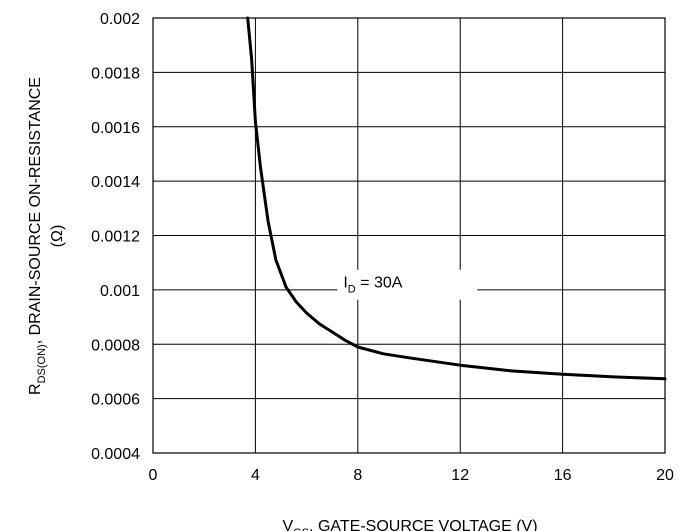 The width and height of the screenshot is (692, 531). Describe the element at coordinates (115, 128) in the screenshot. I see `y-tick-label: 0.0016` at that location.